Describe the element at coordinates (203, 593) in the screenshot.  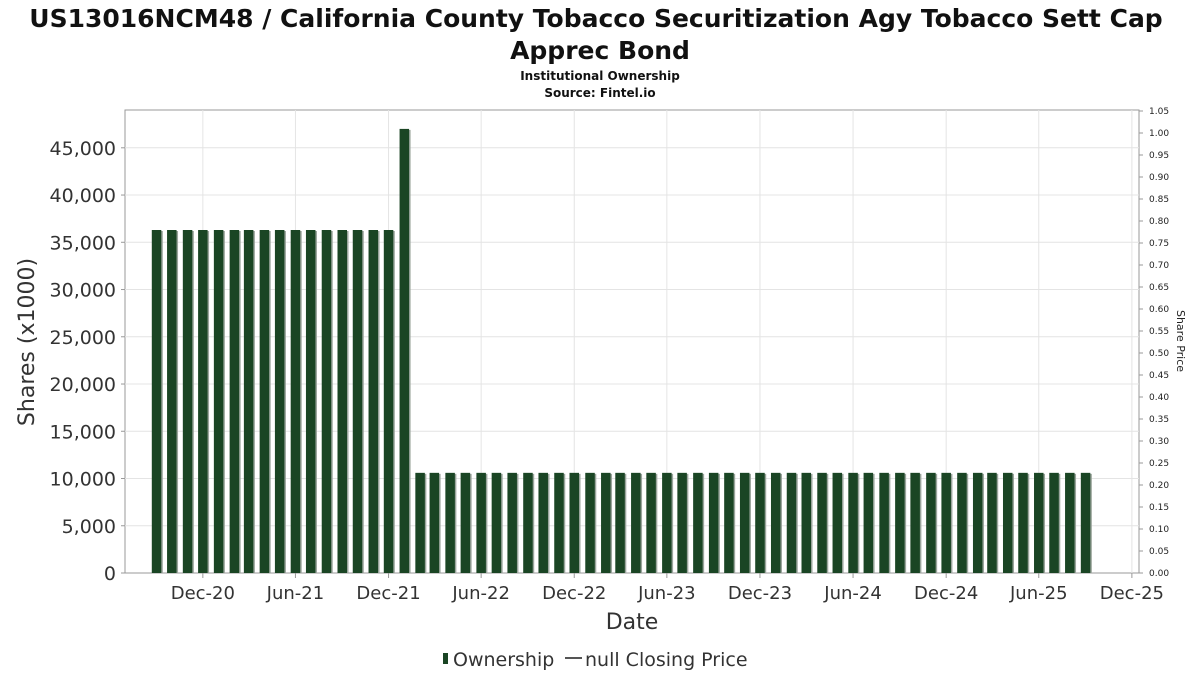
I see `x-tick-label: Dec-20` at that location.